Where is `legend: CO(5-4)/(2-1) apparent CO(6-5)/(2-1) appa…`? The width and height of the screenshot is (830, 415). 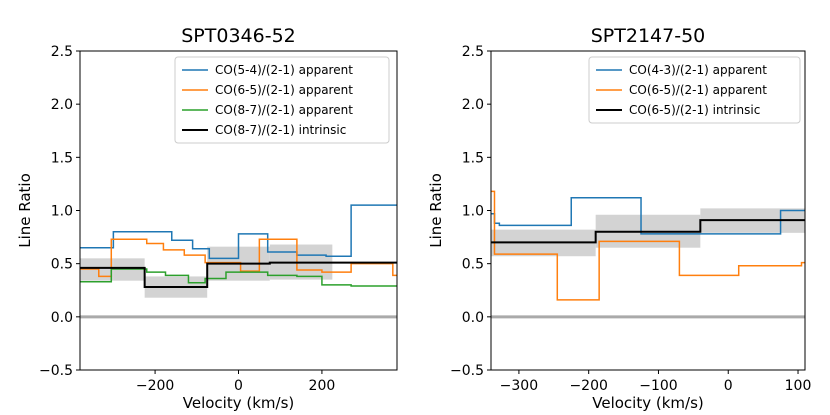
legend: CO(5-4)/(2-1) apparent CO(6-5)/(2-1) appa… is located at coordinates (282, 100).